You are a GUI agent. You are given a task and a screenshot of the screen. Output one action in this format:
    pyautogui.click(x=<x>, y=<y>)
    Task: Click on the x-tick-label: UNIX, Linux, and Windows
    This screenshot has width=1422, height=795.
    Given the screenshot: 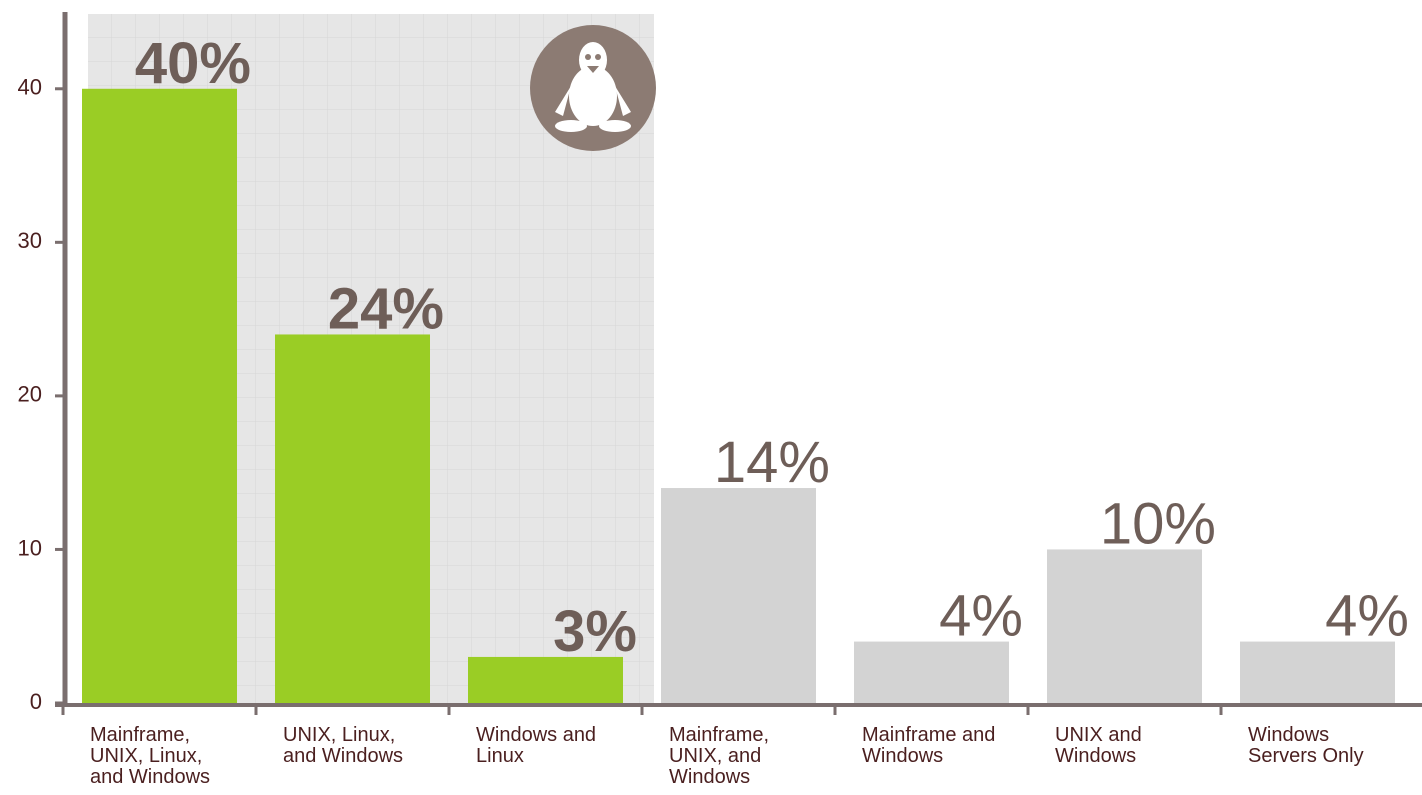 What is the action you would take?
    pyautogui.click(x=343, y=745)
    